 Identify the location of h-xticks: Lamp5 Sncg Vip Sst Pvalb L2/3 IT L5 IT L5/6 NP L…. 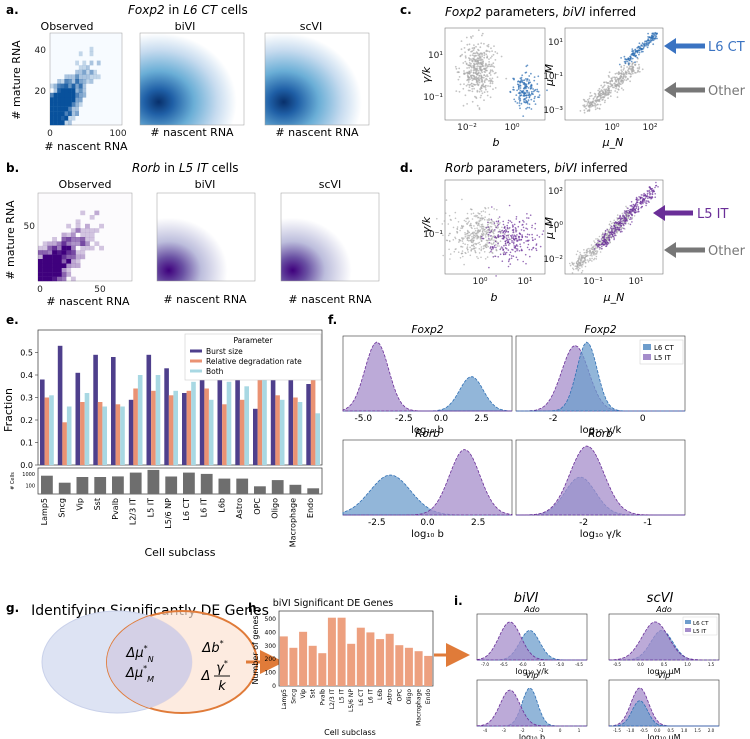
(356, 707).